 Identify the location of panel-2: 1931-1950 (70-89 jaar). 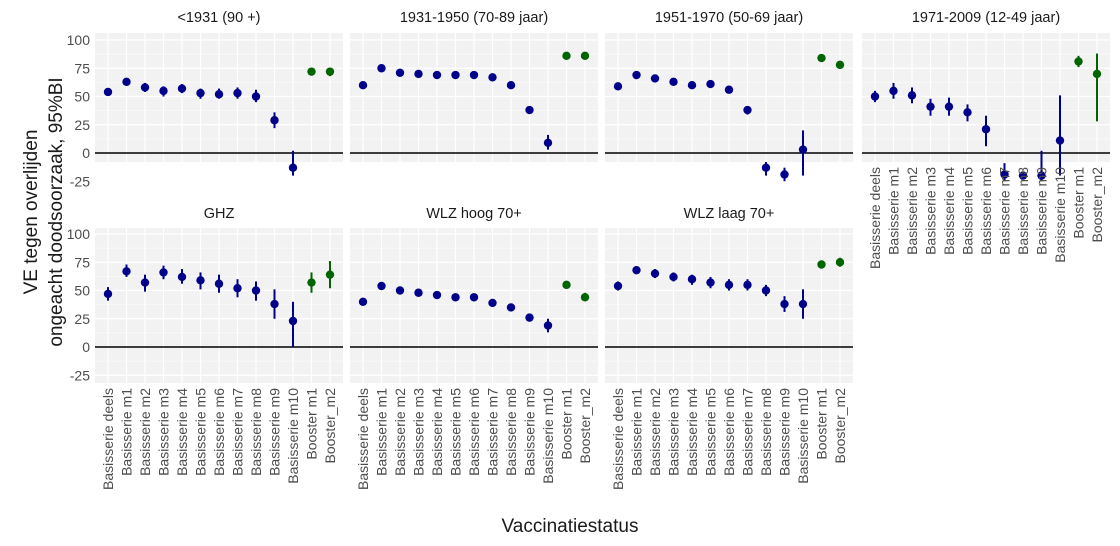
(474, 86).